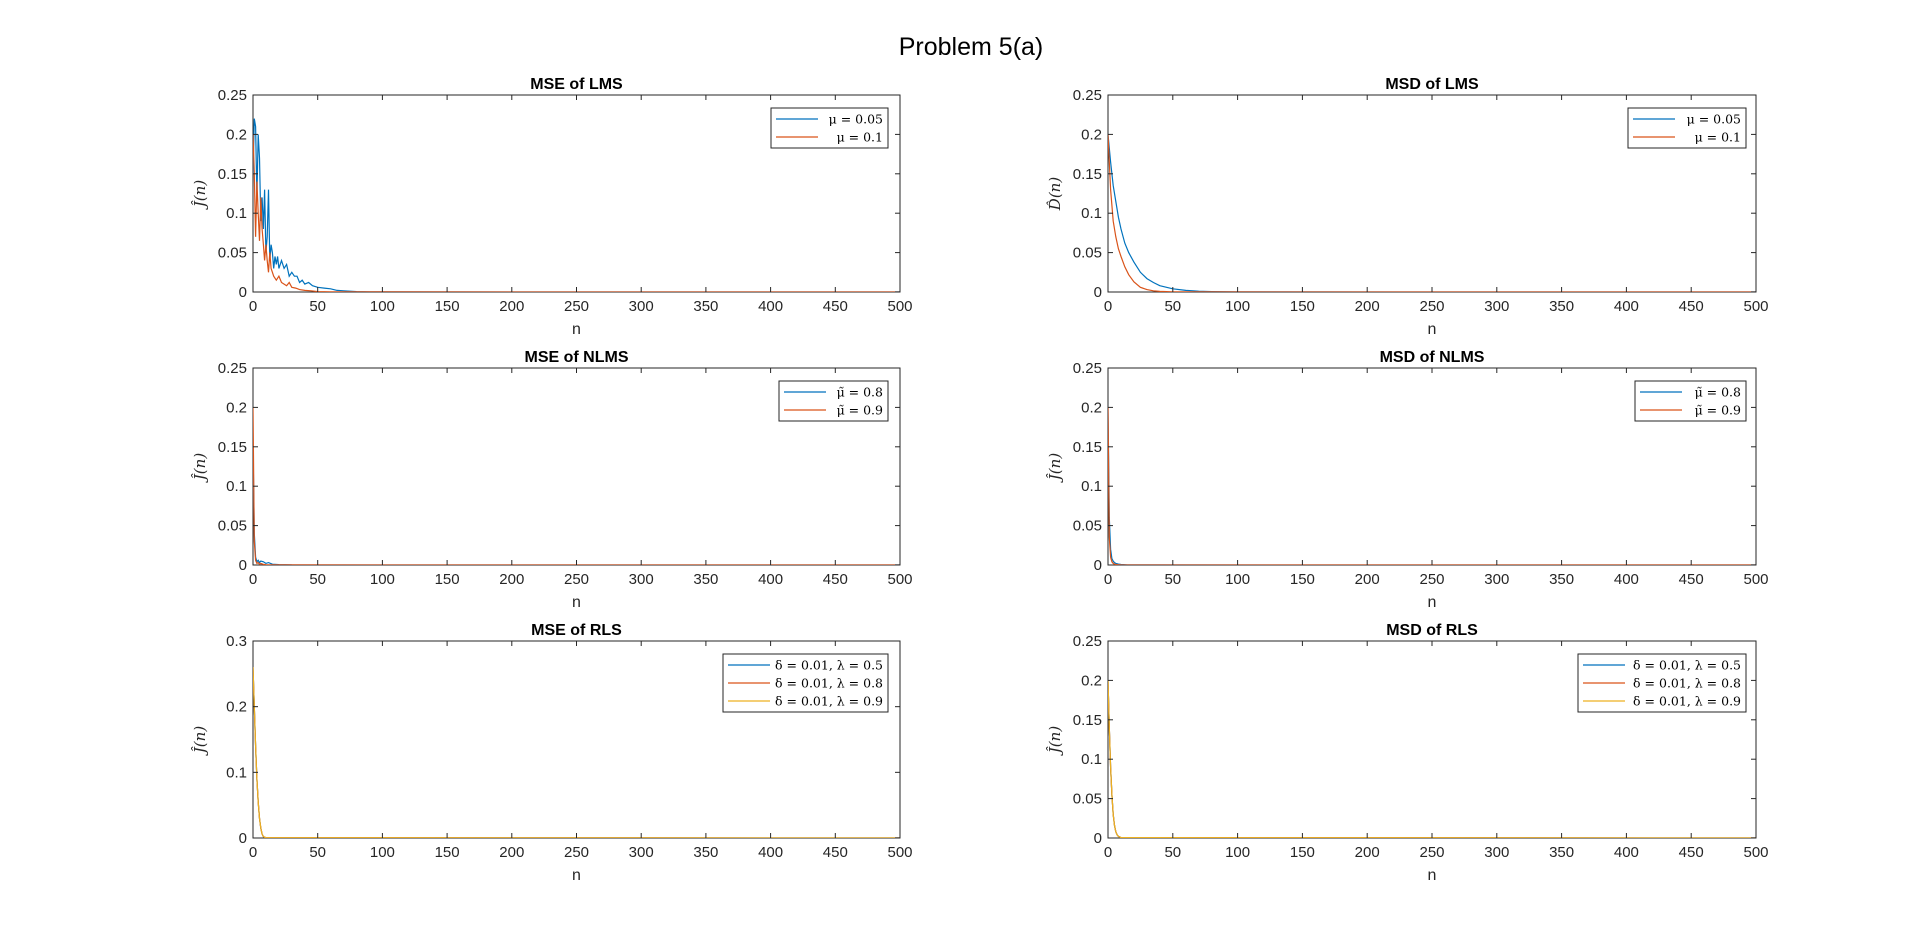 The width and height of the screenshot is (1920, 927). I want to click on legend-entry: μ = 0.05, so click(1714, 119).